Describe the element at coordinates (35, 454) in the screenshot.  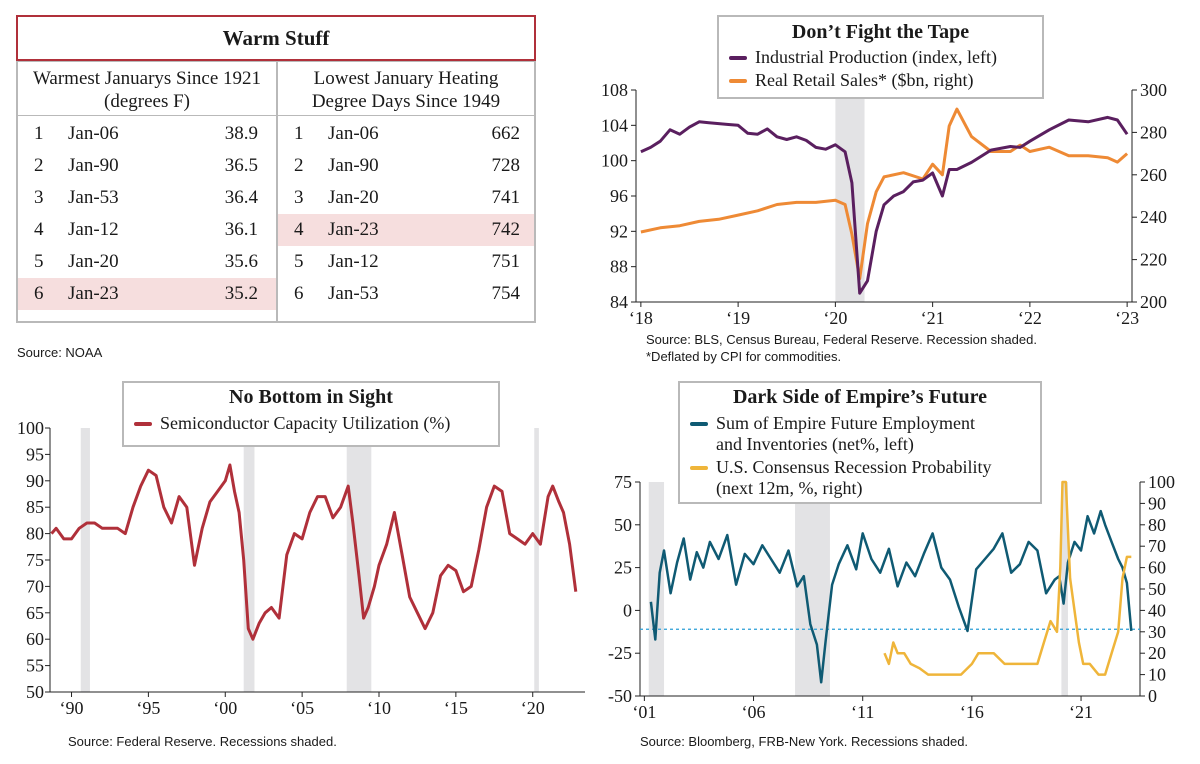
I see `y-tick-label: 95` at that location.